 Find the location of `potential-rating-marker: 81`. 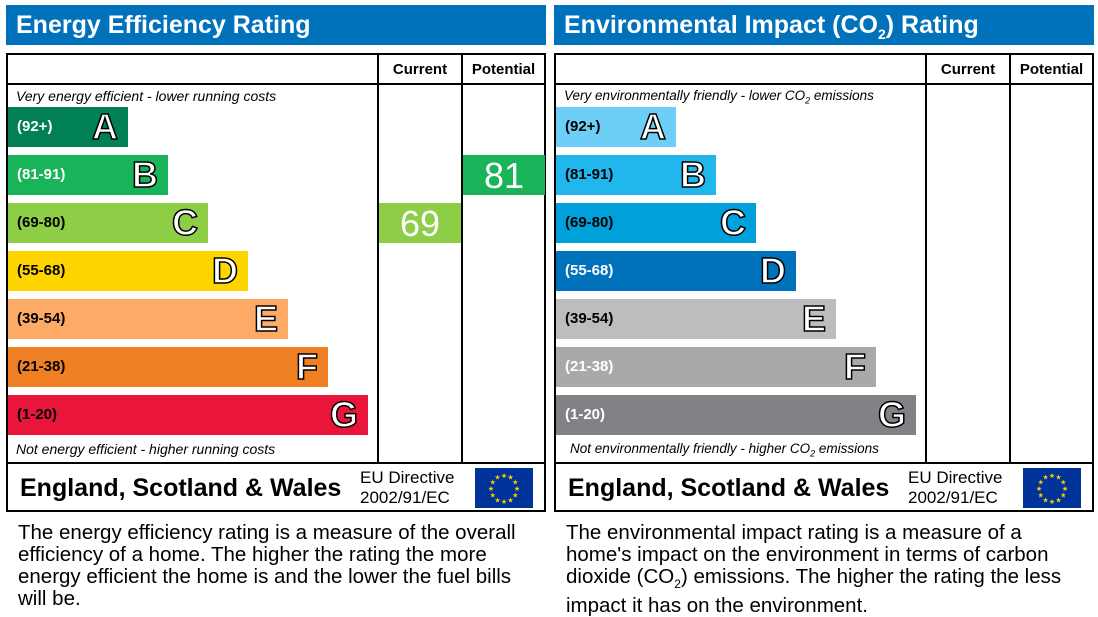

potential-rating-marker: 81 is located at coordinates (504, 175).